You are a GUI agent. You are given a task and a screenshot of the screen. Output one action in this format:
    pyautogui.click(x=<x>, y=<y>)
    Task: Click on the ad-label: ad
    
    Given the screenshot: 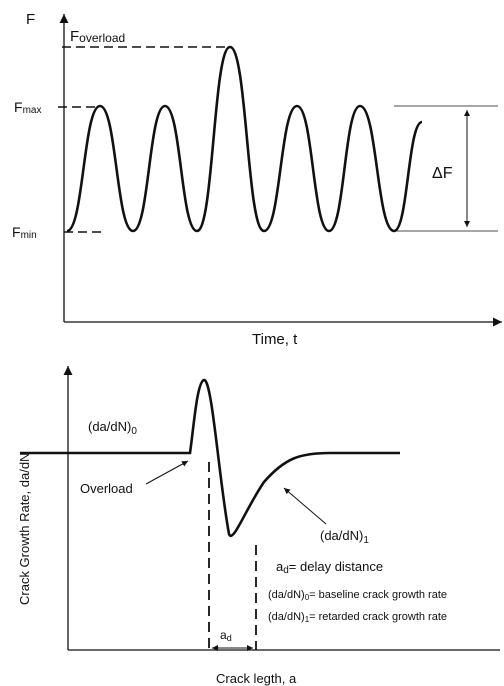 What is the action you would take?
    pyautogui.click(x=226, y=635)
    